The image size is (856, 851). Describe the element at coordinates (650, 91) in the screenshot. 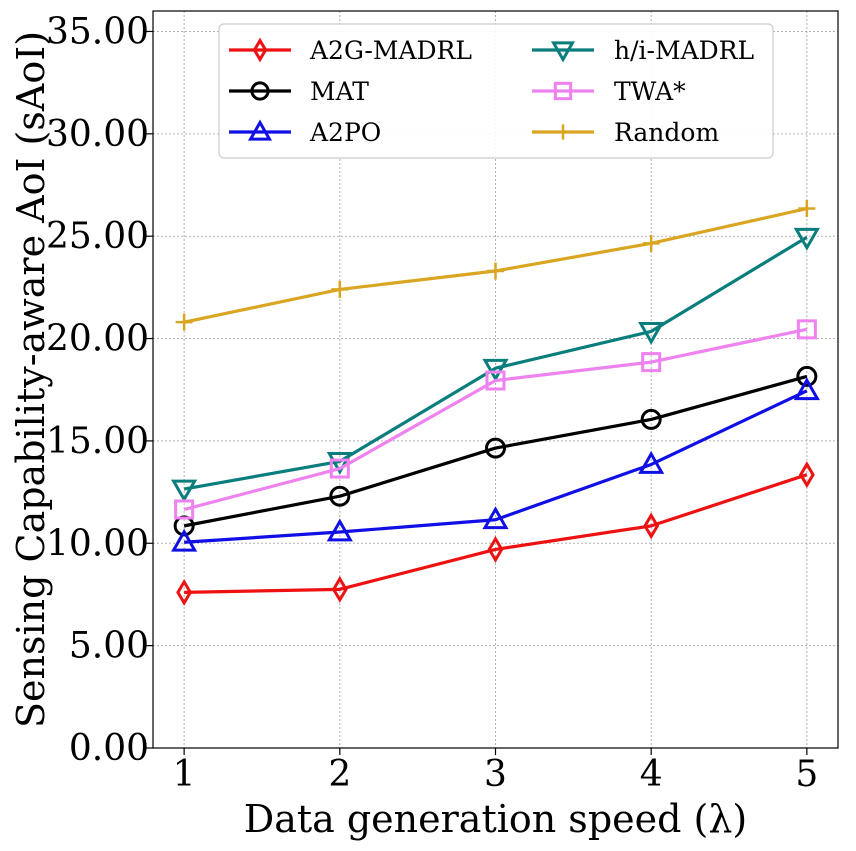

I see `legend-label: TWA*` at that location.